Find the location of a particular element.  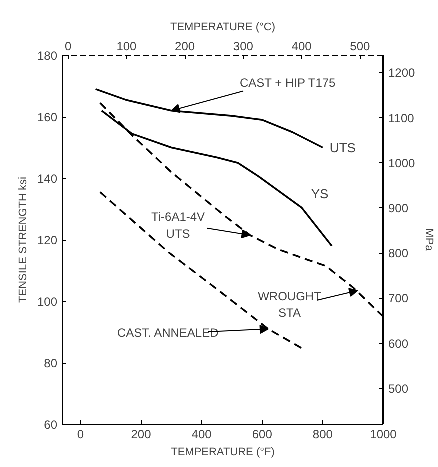

y2-tick-label: 600 is located at coordinates (398, 343).